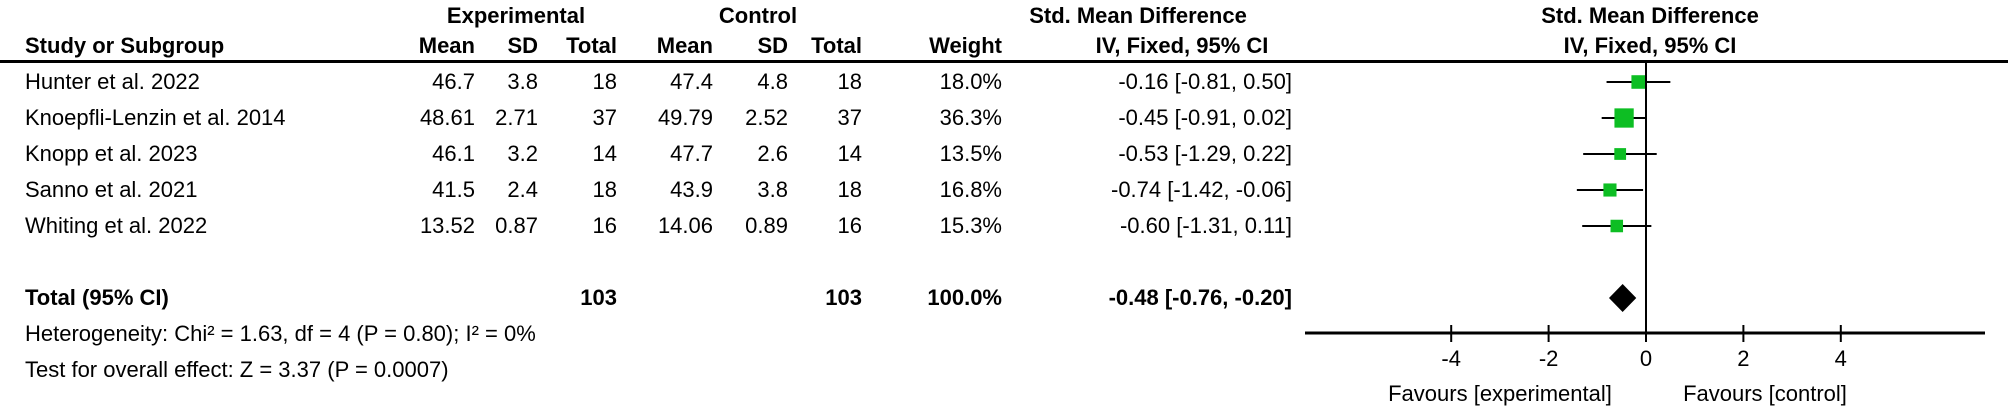 This screenshot has height=413, width=2008. What do you see at coordinates (970, 189) in the screenshot?
I see `weight: 16.8%` at bounding box center [970, 189].